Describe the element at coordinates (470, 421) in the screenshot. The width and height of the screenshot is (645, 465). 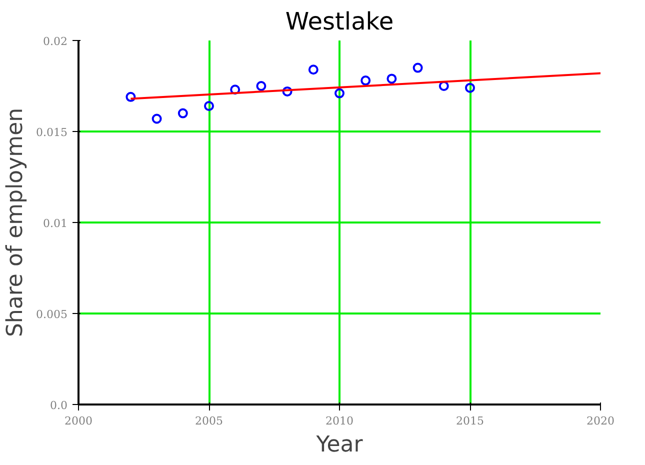
I see `x-tick-label: 2015` at that location.